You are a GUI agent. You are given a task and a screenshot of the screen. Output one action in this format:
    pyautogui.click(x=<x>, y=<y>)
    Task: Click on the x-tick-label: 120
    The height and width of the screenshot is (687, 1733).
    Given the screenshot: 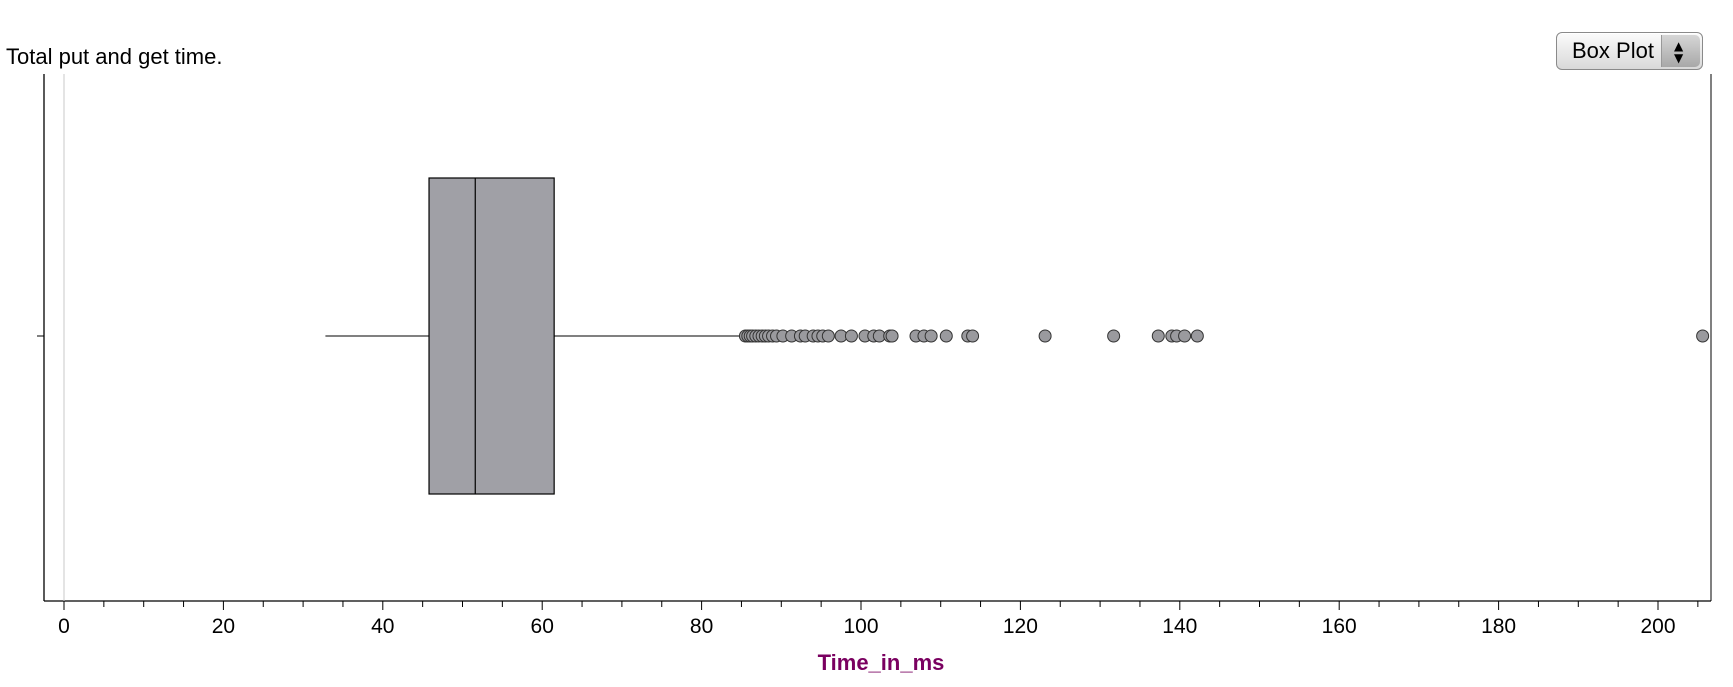 What is the action you would take?
    pyautogui.click(x=1020, y=626)
    